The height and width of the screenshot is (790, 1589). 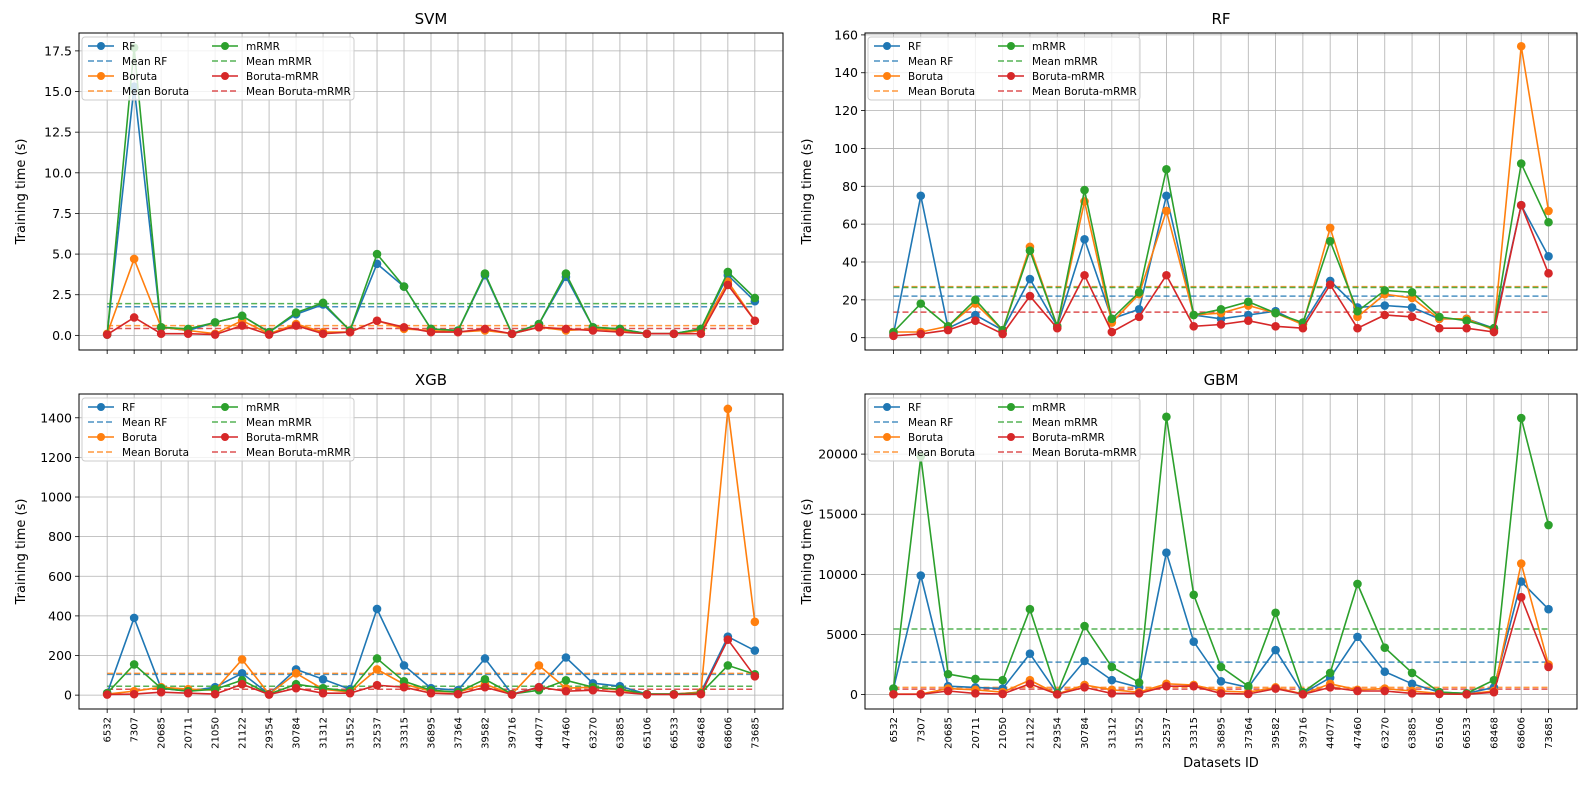 What do you see at coordinates (1058, 733) in the screenshot?
I see `x-tick-label: 29354` at bounding box center [1058, 733].